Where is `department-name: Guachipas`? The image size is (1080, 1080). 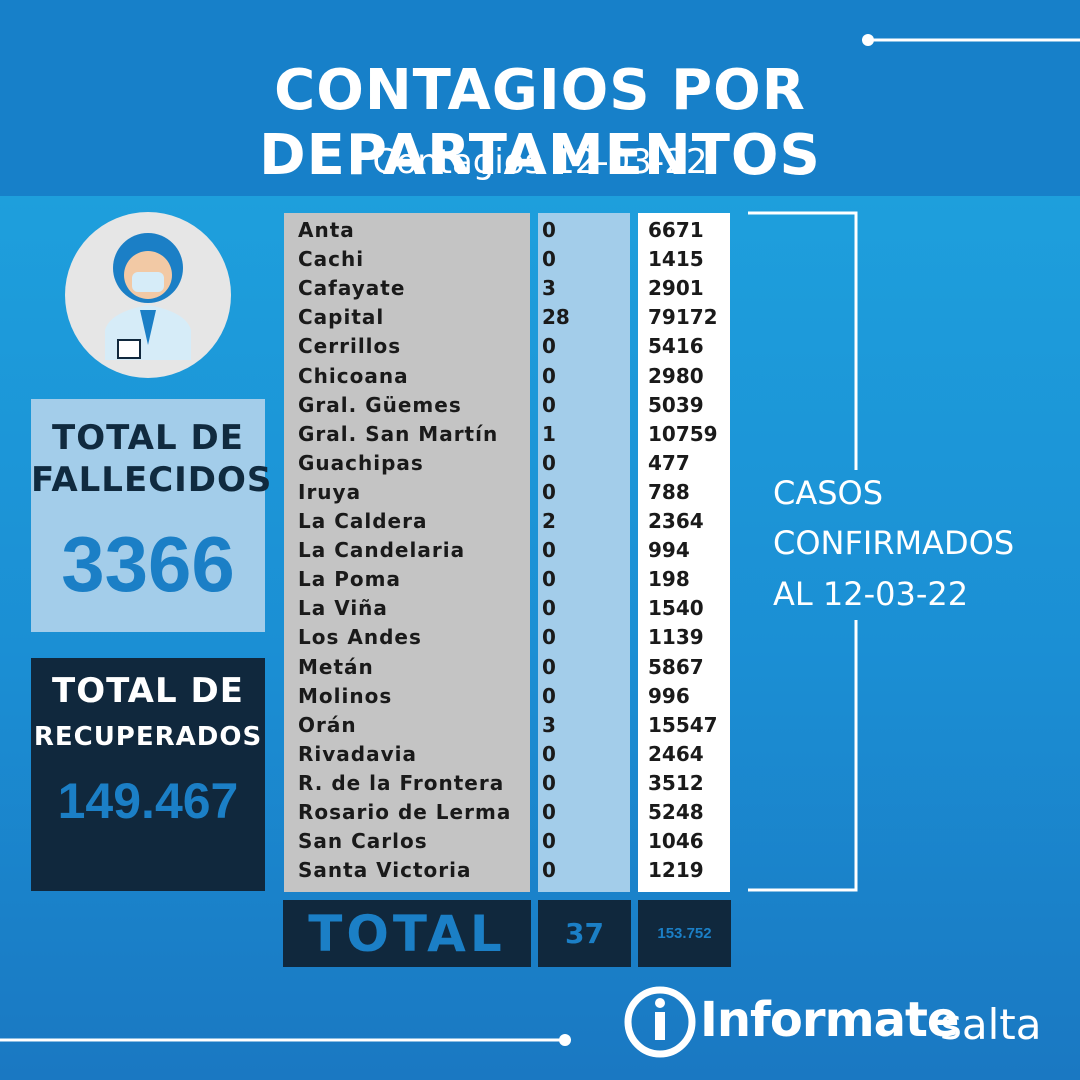 department-name: Guachipas is located at coordinates (361, 462).